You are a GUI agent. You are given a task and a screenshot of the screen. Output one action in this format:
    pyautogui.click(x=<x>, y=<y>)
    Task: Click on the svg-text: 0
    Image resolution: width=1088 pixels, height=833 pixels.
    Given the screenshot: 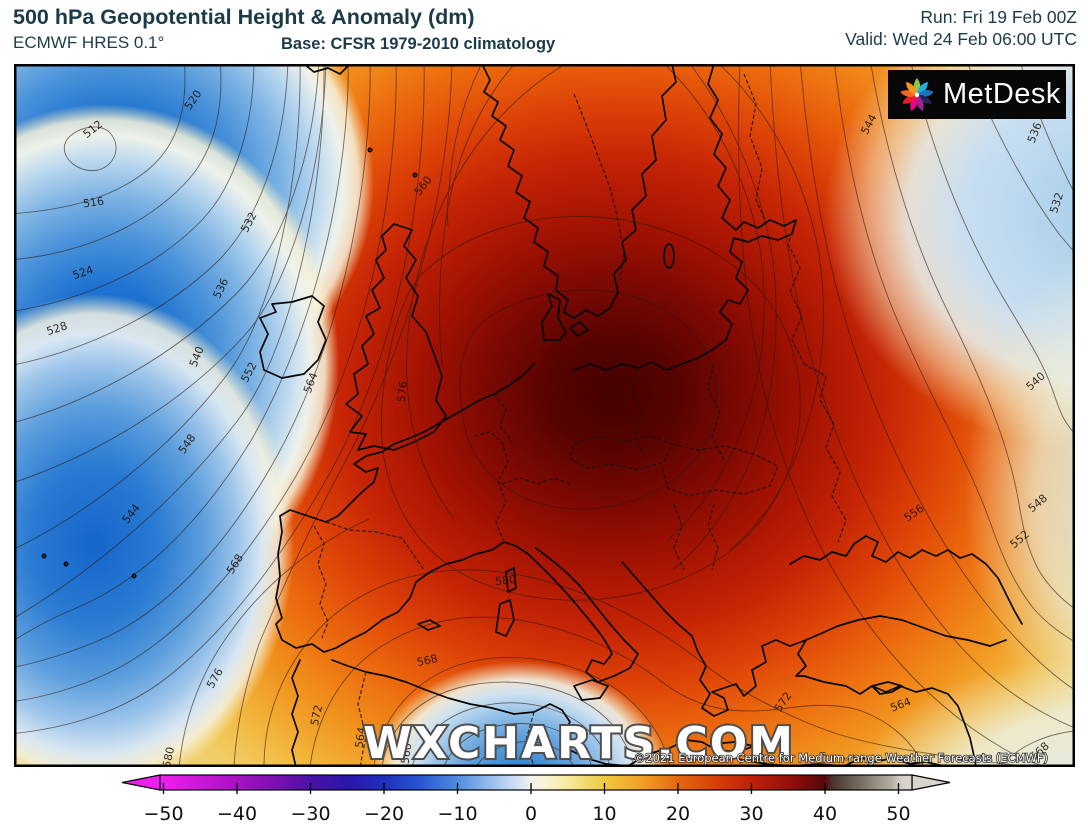 What is the action you would take?
    pyautogui.click(x=531, y=814)
    